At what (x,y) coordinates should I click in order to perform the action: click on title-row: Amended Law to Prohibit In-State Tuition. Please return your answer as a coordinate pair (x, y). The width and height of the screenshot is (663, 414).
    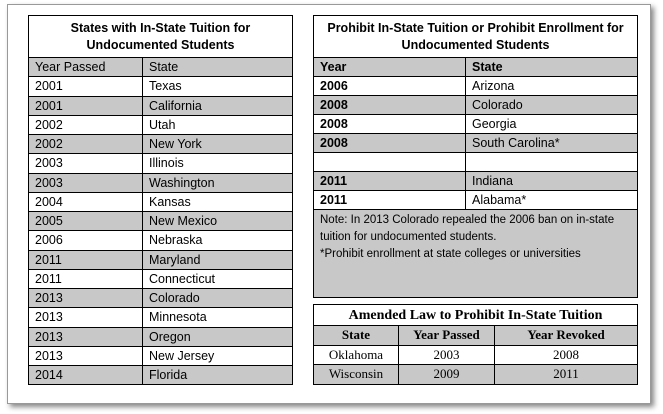
    Looking at the image, I should click on (475, 315).